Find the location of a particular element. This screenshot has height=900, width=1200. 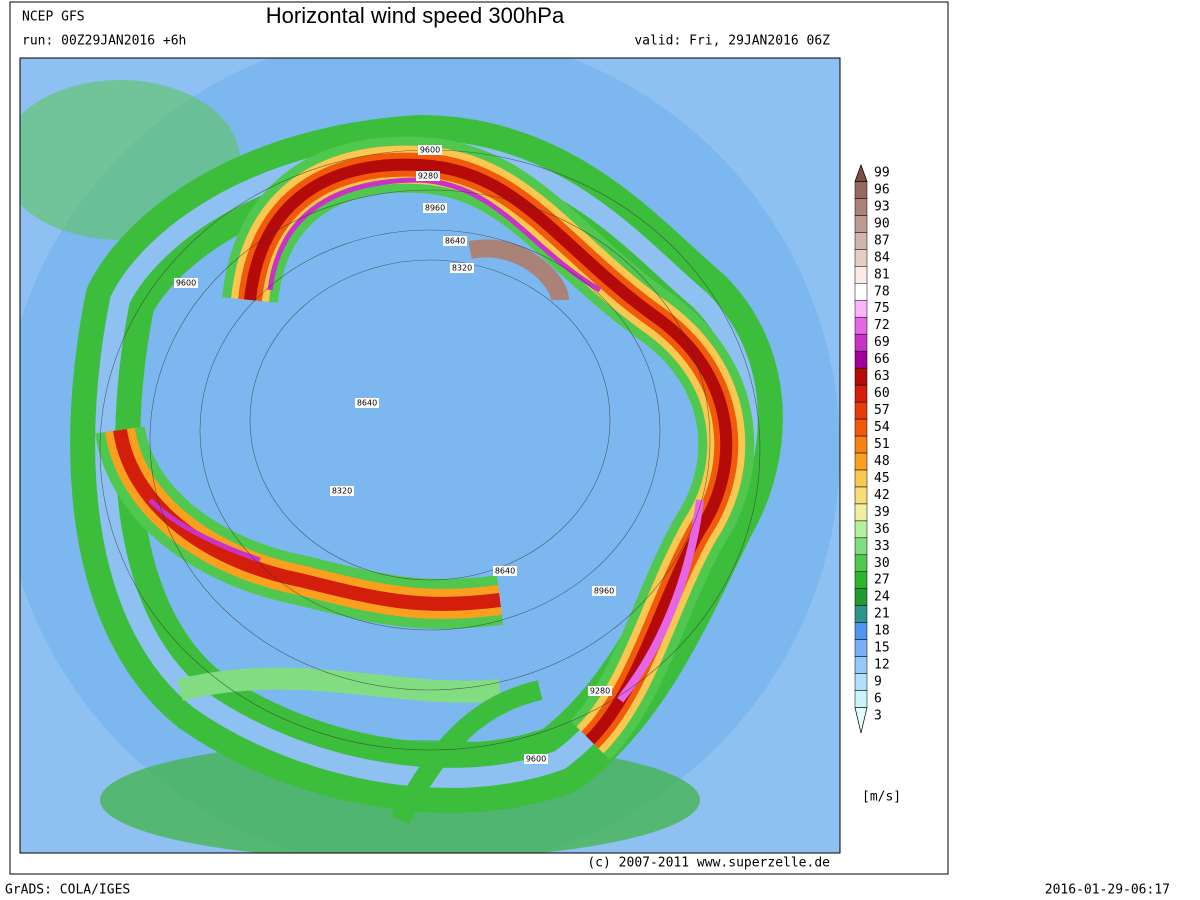

colorbar-label: 9 is located at coordinates (878, 682).